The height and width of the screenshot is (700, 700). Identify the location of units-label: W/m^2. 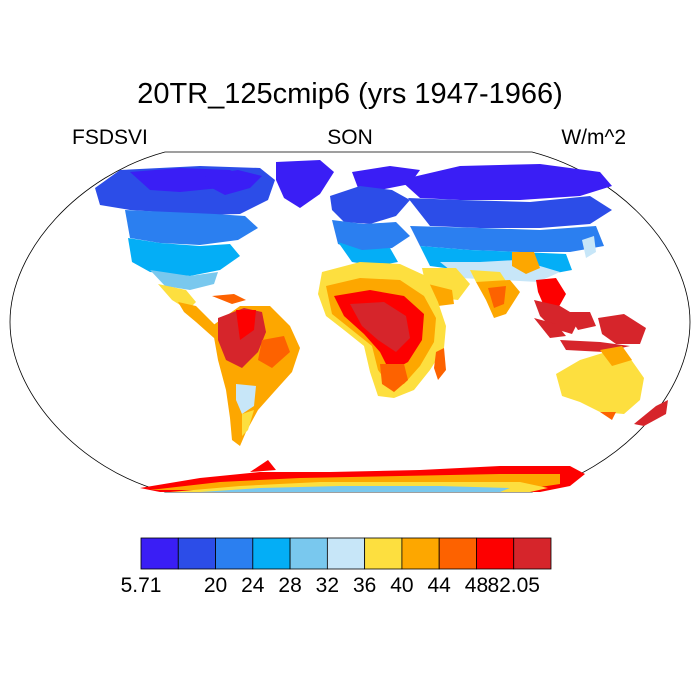
(593, 137).